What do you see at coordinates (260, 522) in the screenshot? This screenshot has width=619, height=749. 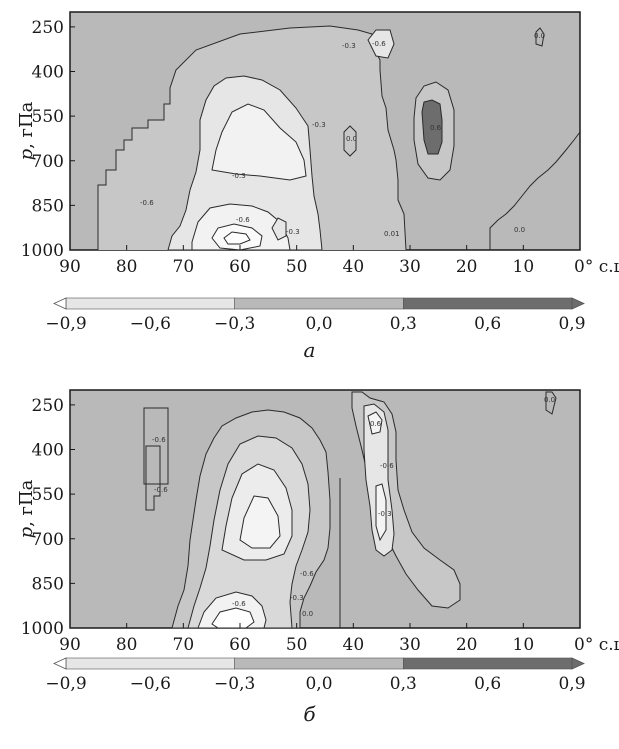 I see `contour-minus09-upper-b` at bounding box center [260, 522].